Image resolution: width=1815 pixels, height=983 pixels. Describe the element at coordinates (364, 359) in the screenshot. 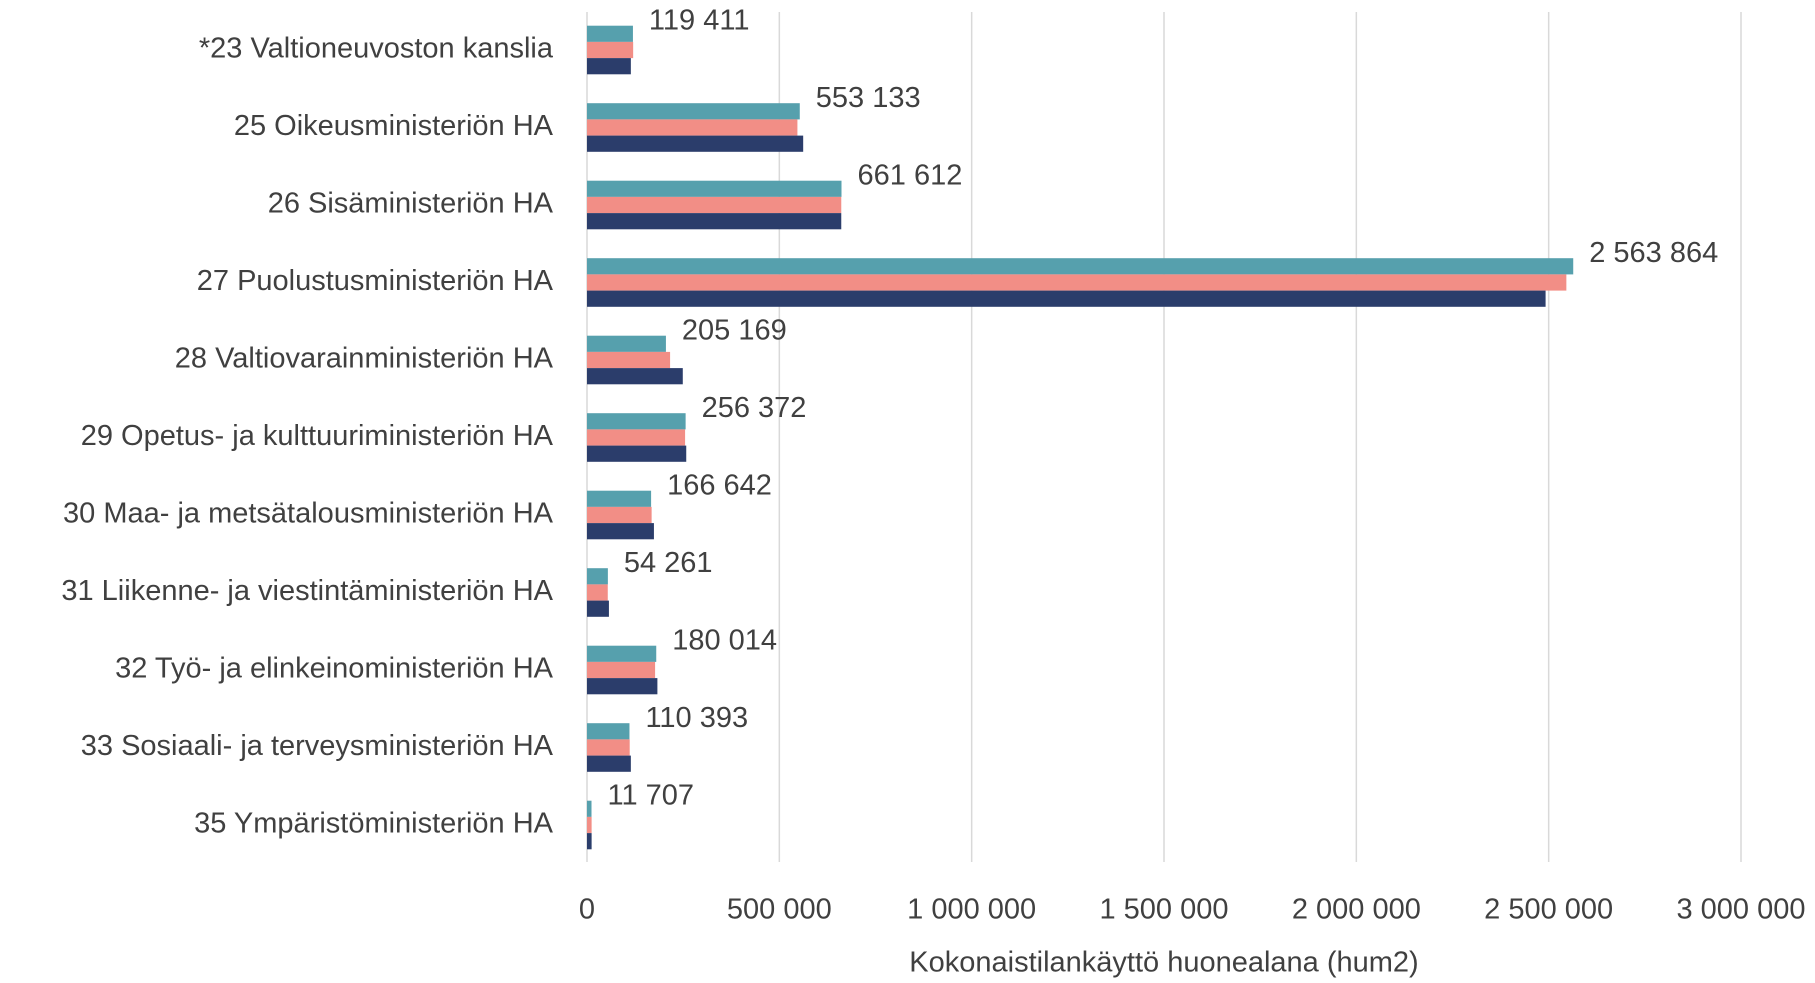

I see `category-label: 28 Valtiovarainministeriön HA` at that location.